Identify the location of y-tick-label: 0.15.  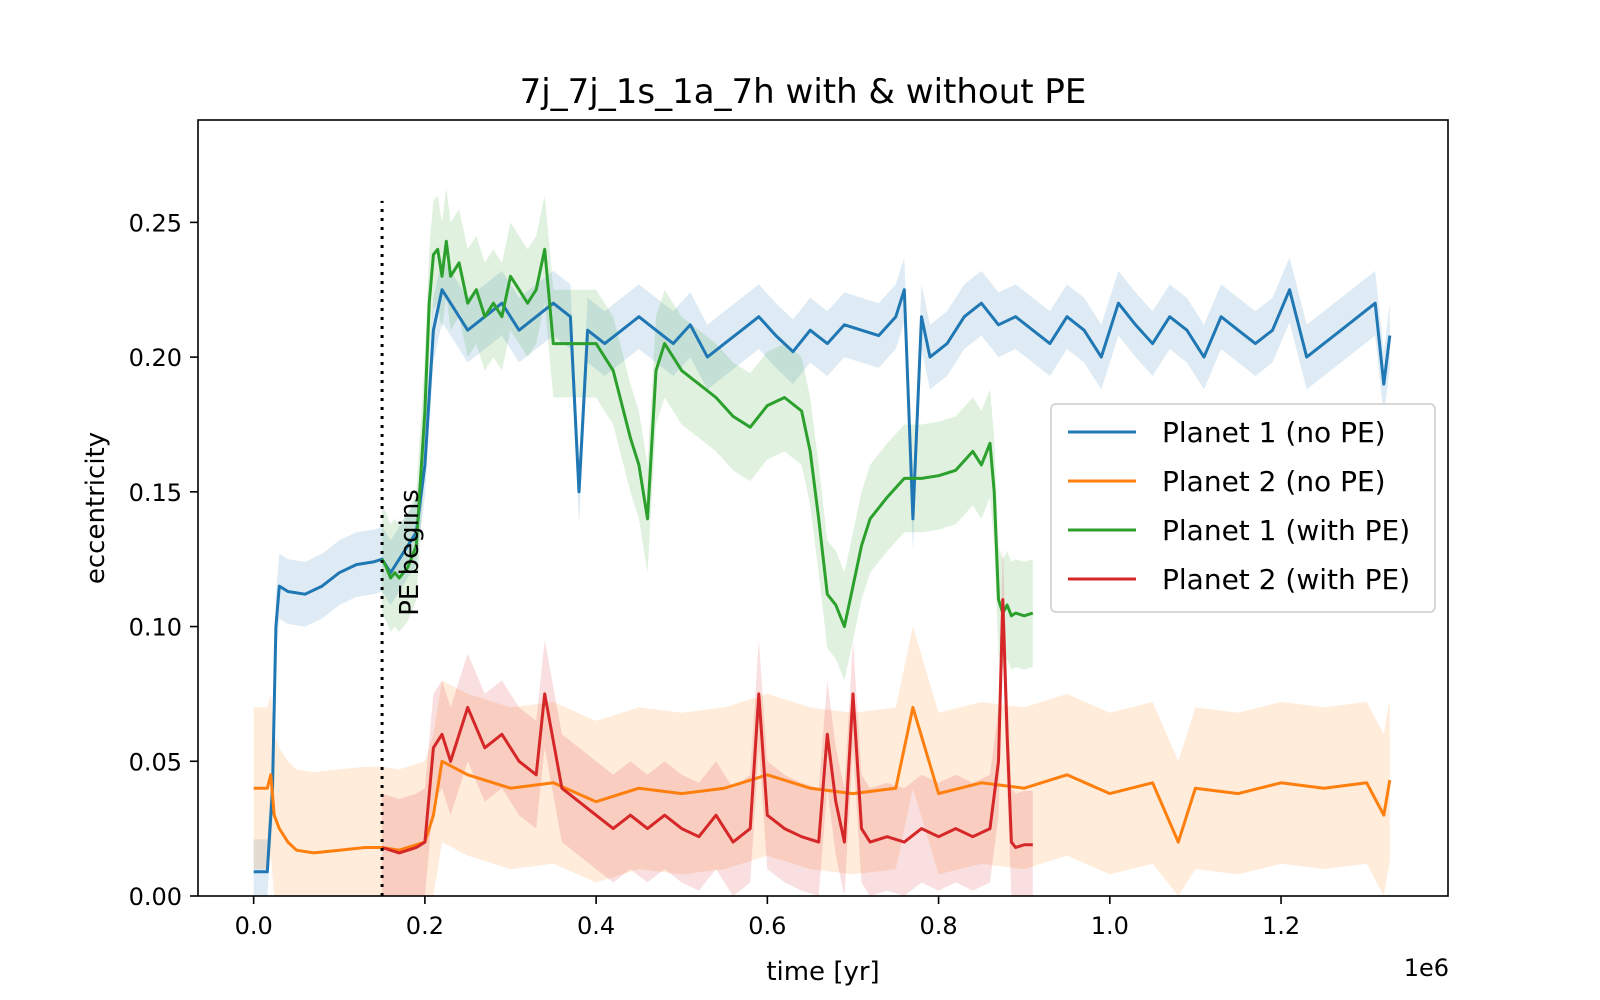
(155, 493).